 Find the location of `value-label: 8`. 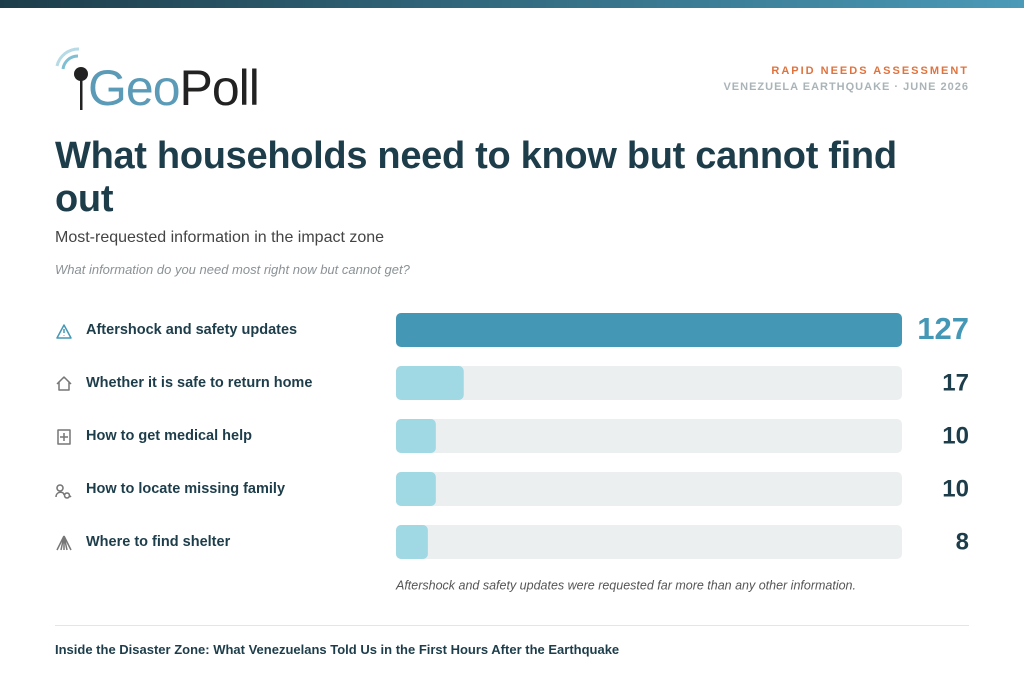

value-label: 8 is located at coordinates (962, 541).